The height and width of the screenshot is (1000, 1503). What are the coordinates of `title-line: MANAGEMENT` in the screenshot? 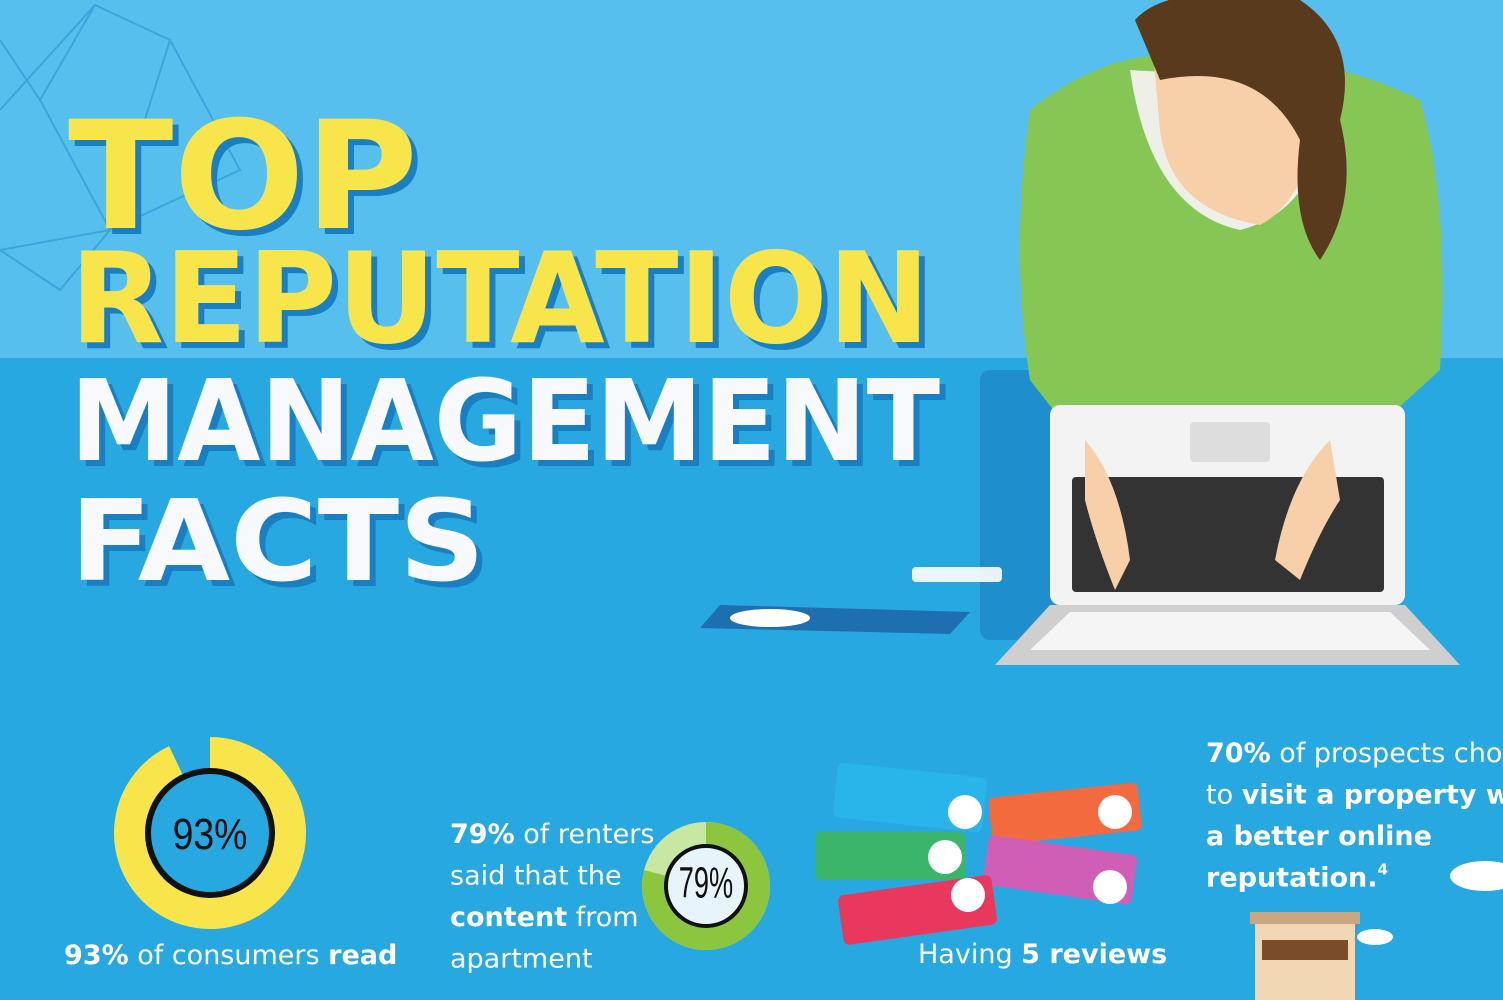 It's located at (505, 422).